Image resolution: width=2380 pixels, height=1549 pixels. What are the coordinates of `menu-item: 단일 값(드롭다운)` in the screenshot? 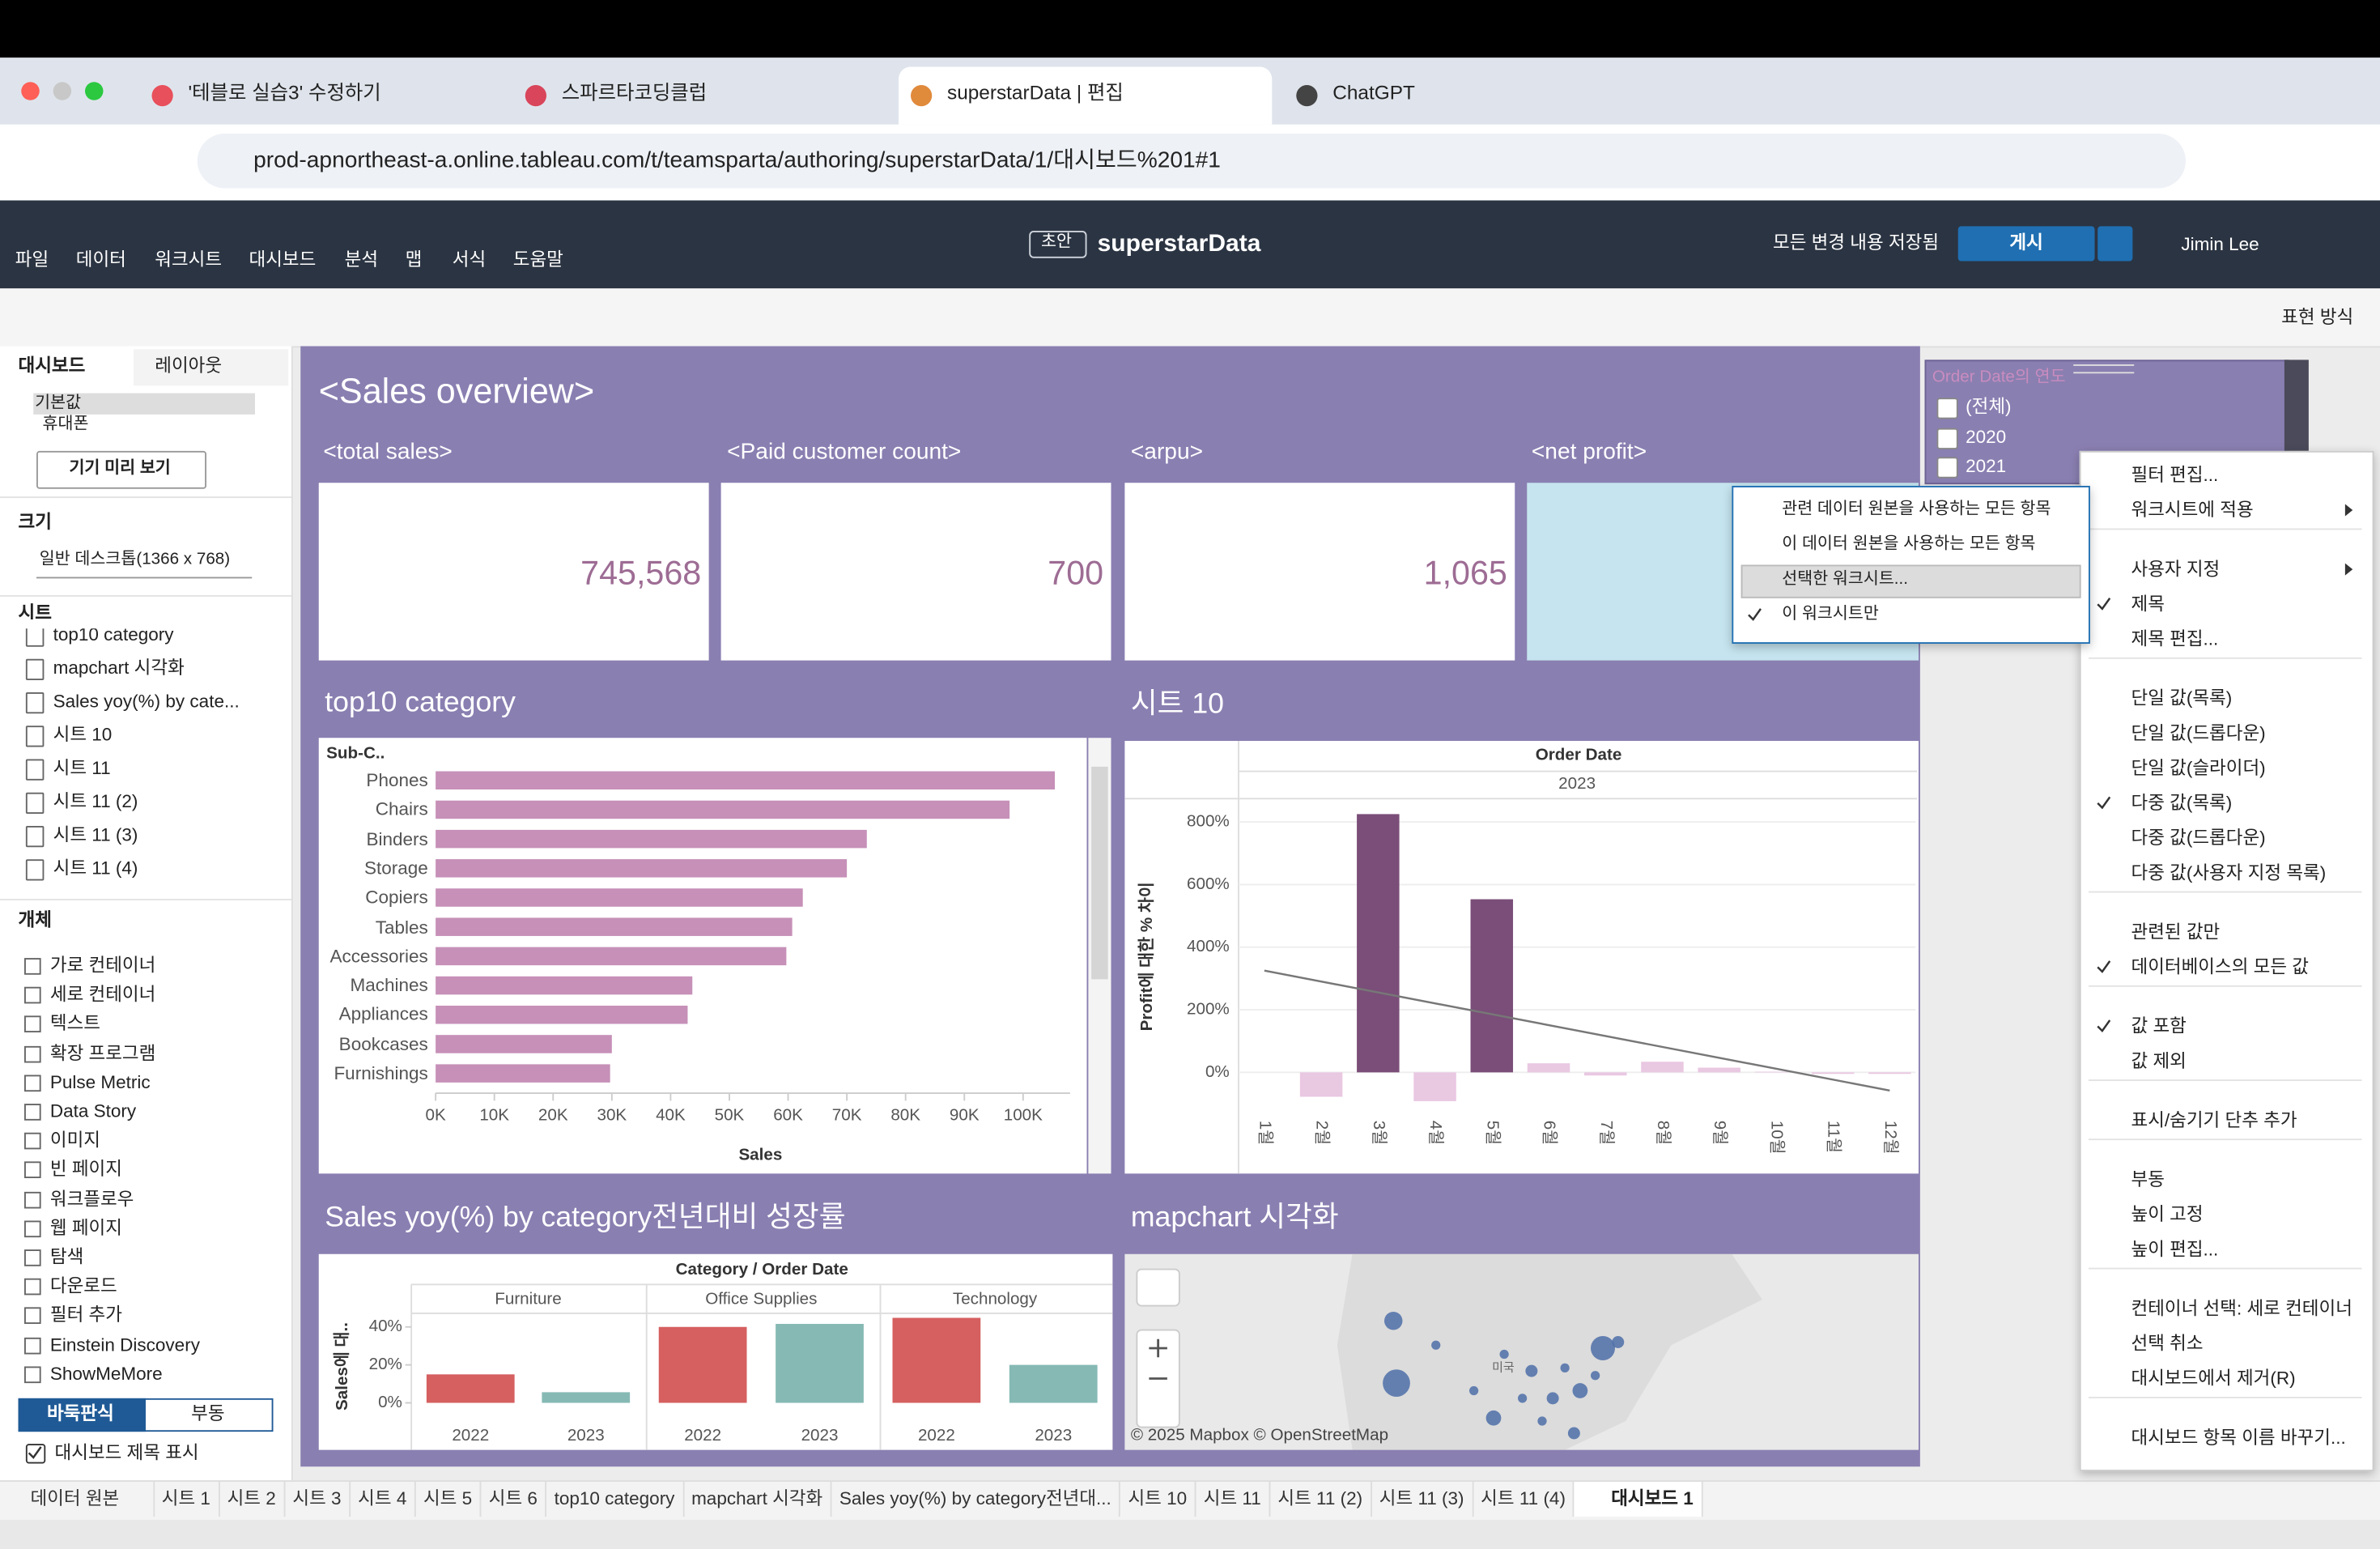 It's located at (2198, 733).